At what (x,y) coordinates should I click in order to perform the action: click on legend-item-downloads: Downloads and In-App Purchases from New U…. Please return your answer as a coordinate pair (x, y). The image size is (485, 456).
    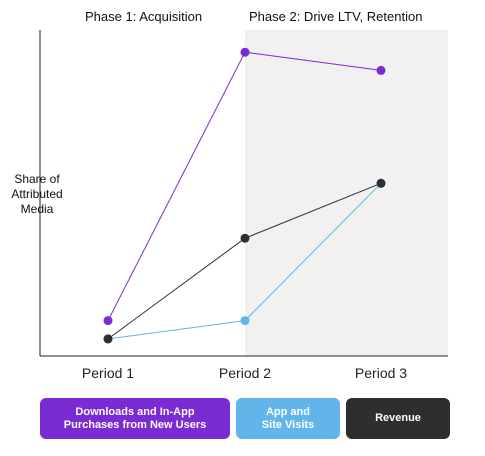
    Looking at the image, I should click on (135, 418).